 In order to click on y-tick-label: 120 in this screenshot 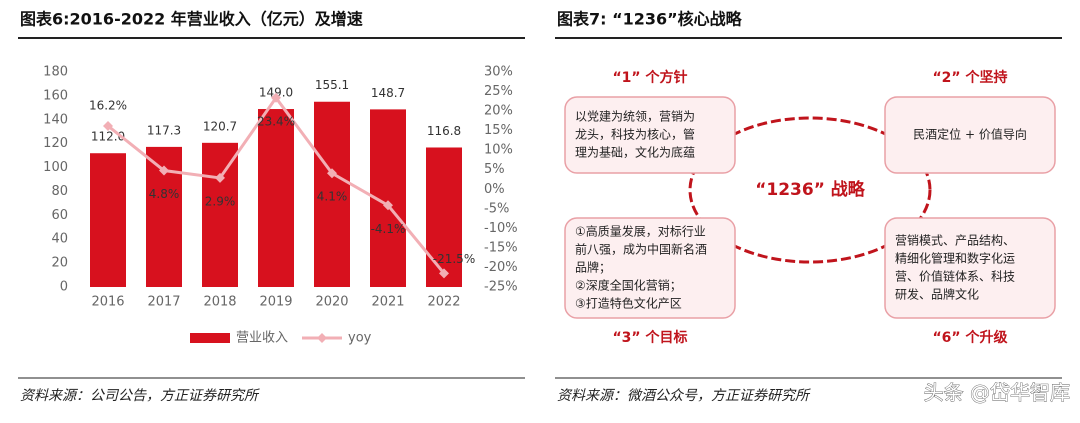, I will do `click(55, 143)`.